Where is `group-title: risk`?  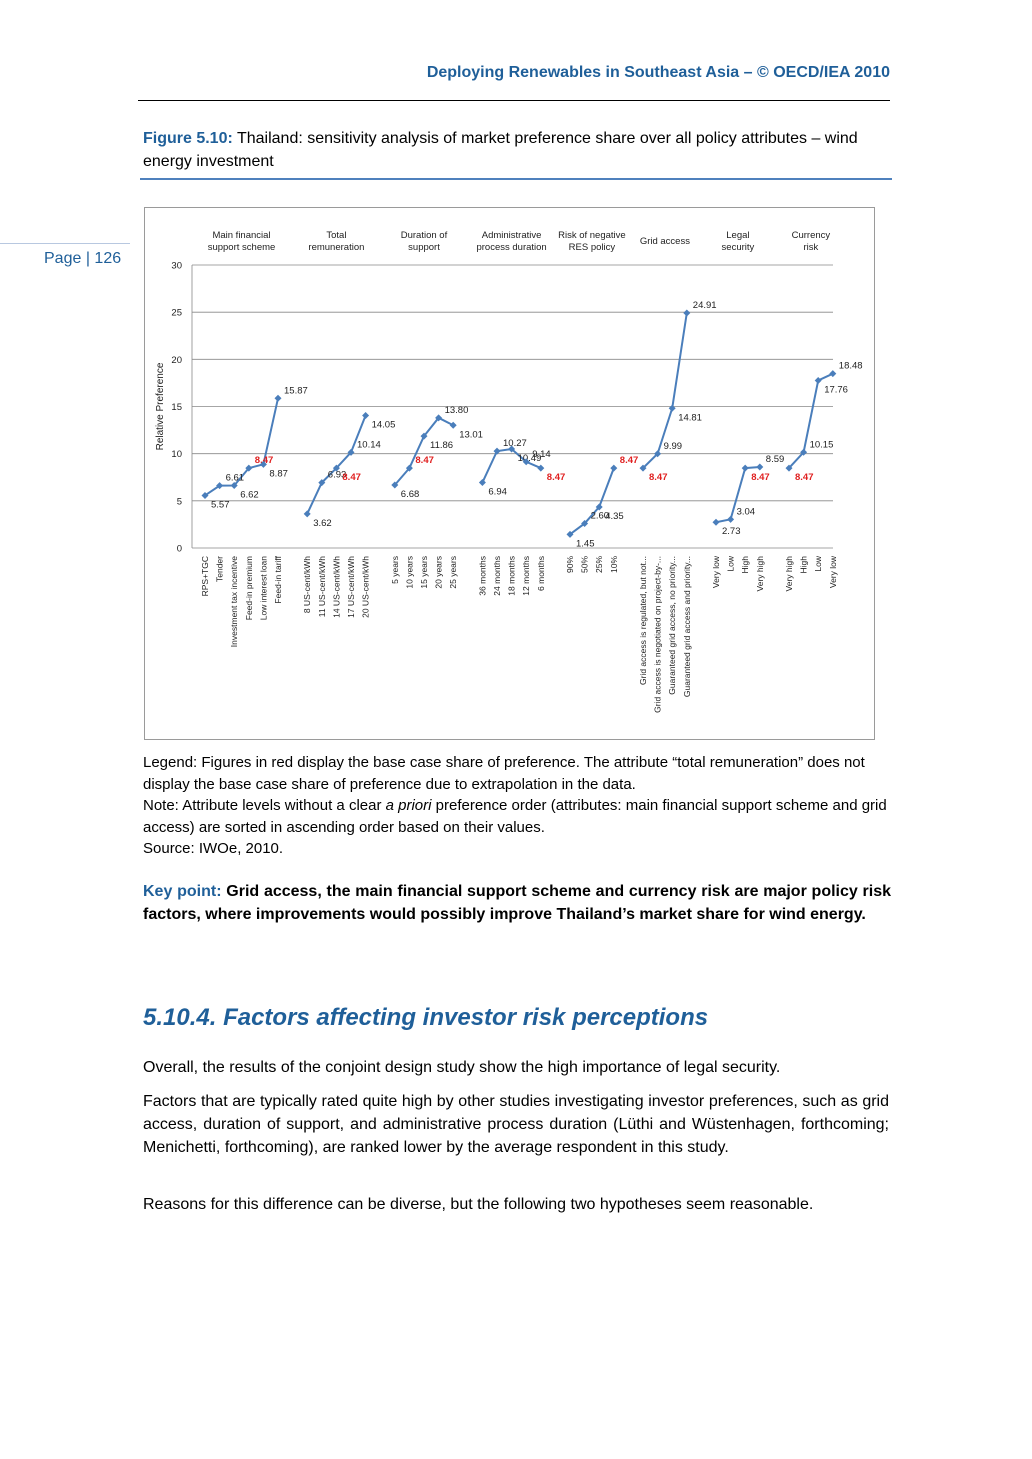
group-title: risk is located at coordinates (811, 247).